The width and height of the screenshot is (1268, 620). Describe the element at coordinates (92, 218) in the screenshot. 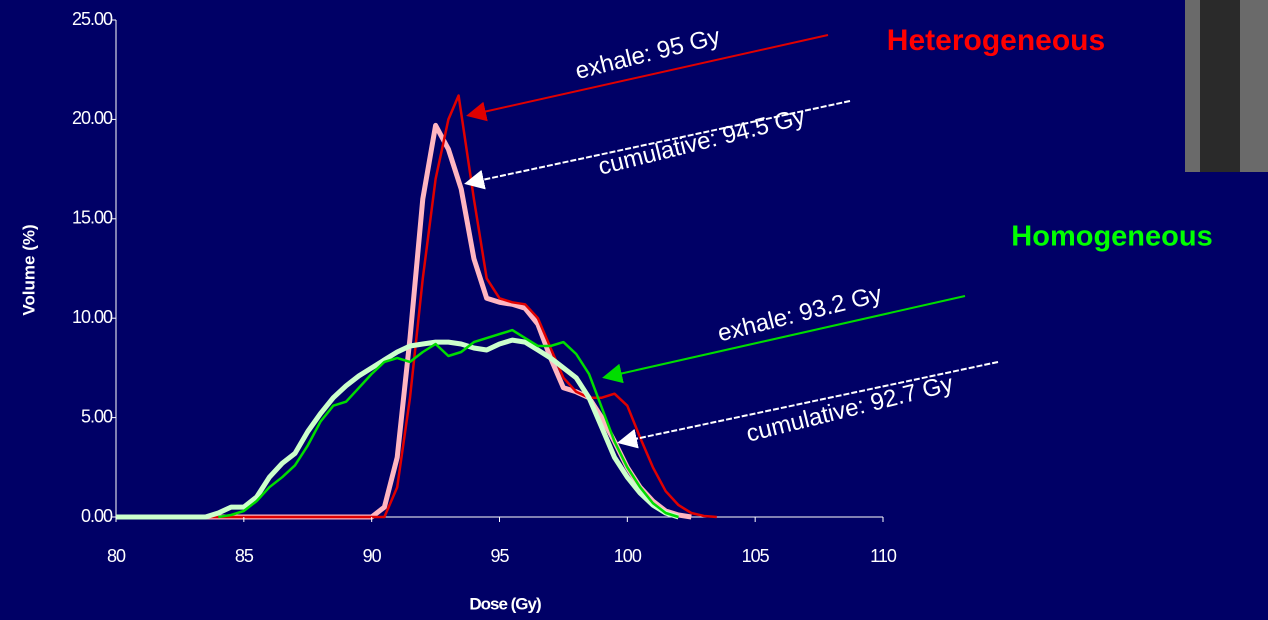

I see `y-tick-label: 15.00` at that location.